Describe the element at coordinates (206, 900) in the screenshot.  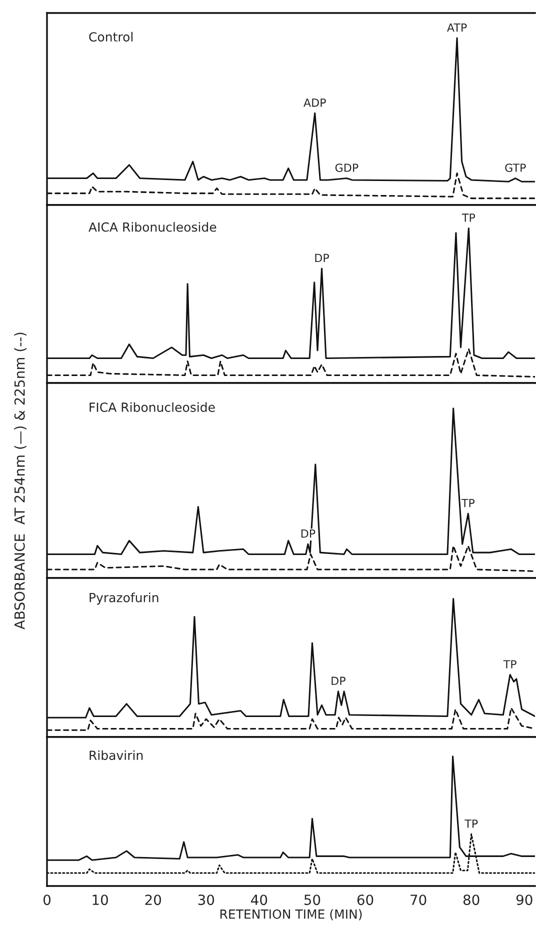
I see `x-tick-label: 30` at that location.